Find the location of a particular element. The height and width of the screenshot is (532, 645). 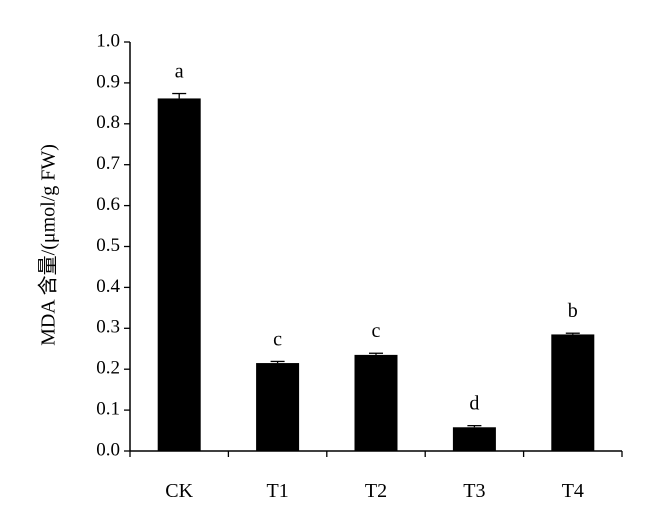

y-tick-label: 0.1 is located at coordinates (108, 408).